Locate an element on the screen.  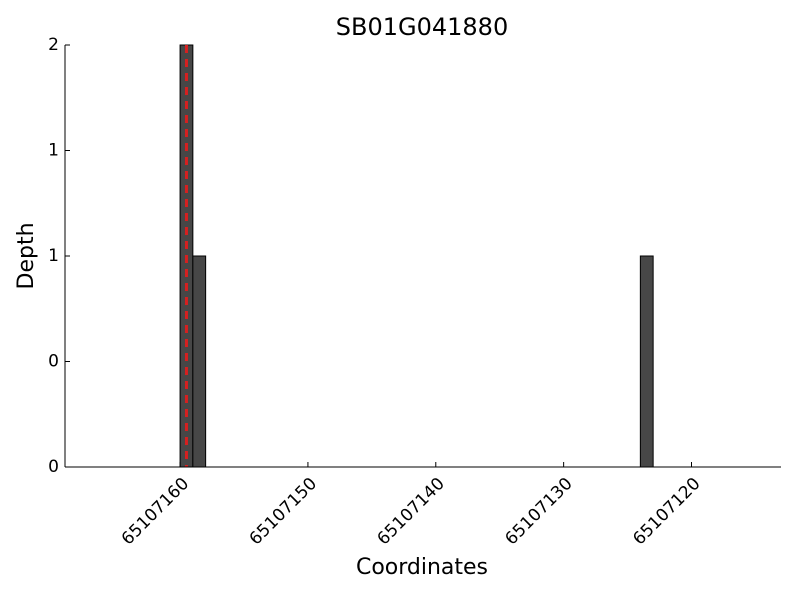
x-tick-label: 65107130 is located at coordinates (538, 511).